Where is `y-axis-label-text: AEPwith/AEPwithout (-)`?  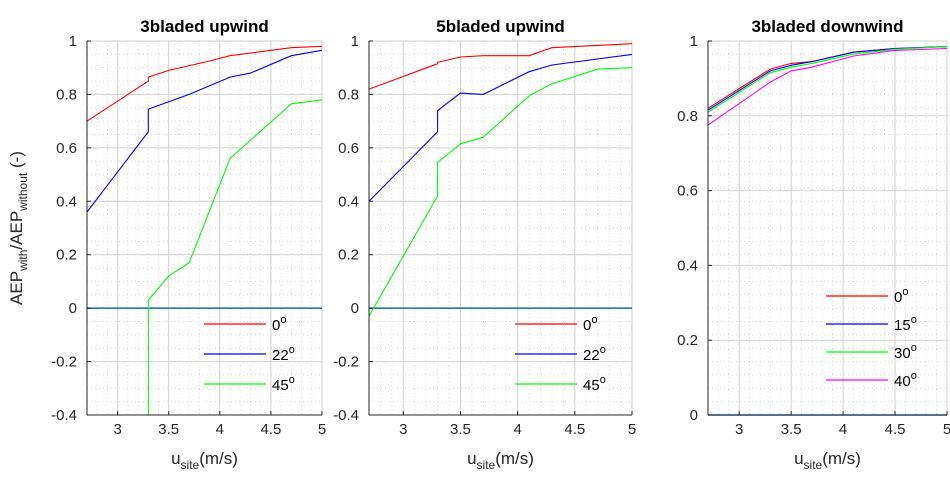 y-axis-label-text: AEPwith/AEPwithout (-) is located at coordinates (18, 228).